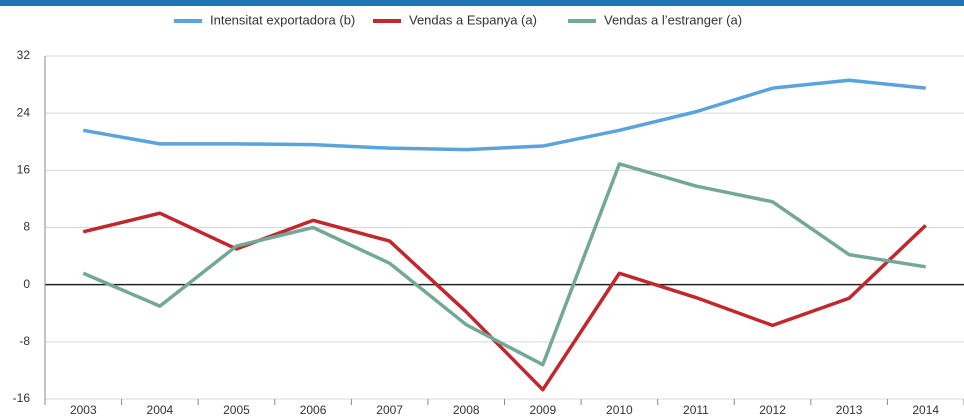  I want to click on y-tick-label: 32, so click(24, 55).